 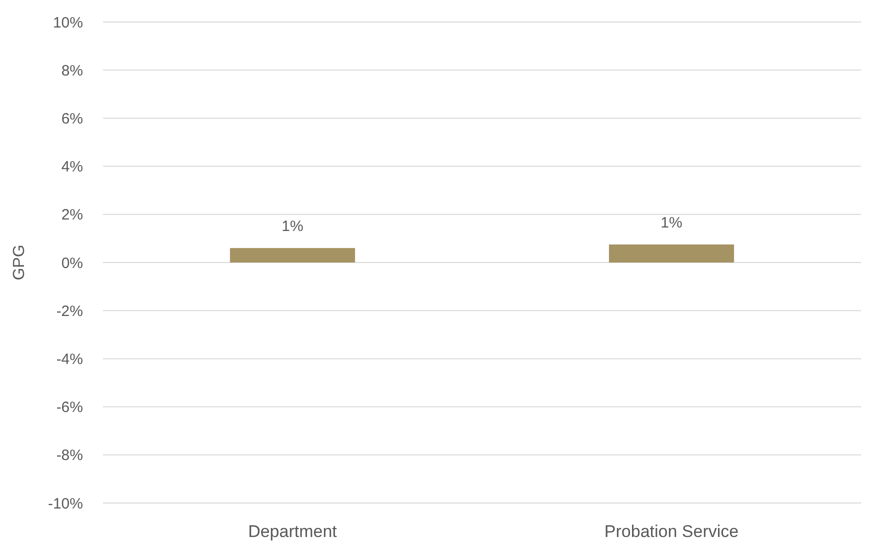 I want to click on x-tick-label: Probation Service, so click(x=671, y=531).